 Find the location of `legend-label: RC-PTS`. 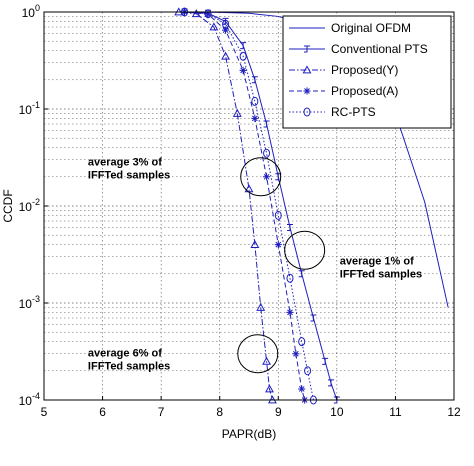

legend-label: RC-PTS is located at coordinates (353, 112).